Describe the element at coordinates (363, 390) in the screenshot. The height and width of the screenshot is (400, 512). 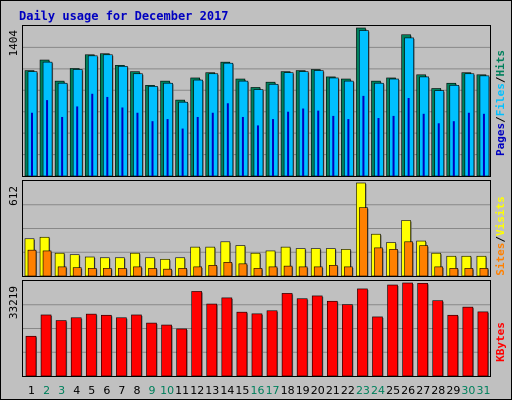
I see `x-tick-label-day-23: 23` at that location.